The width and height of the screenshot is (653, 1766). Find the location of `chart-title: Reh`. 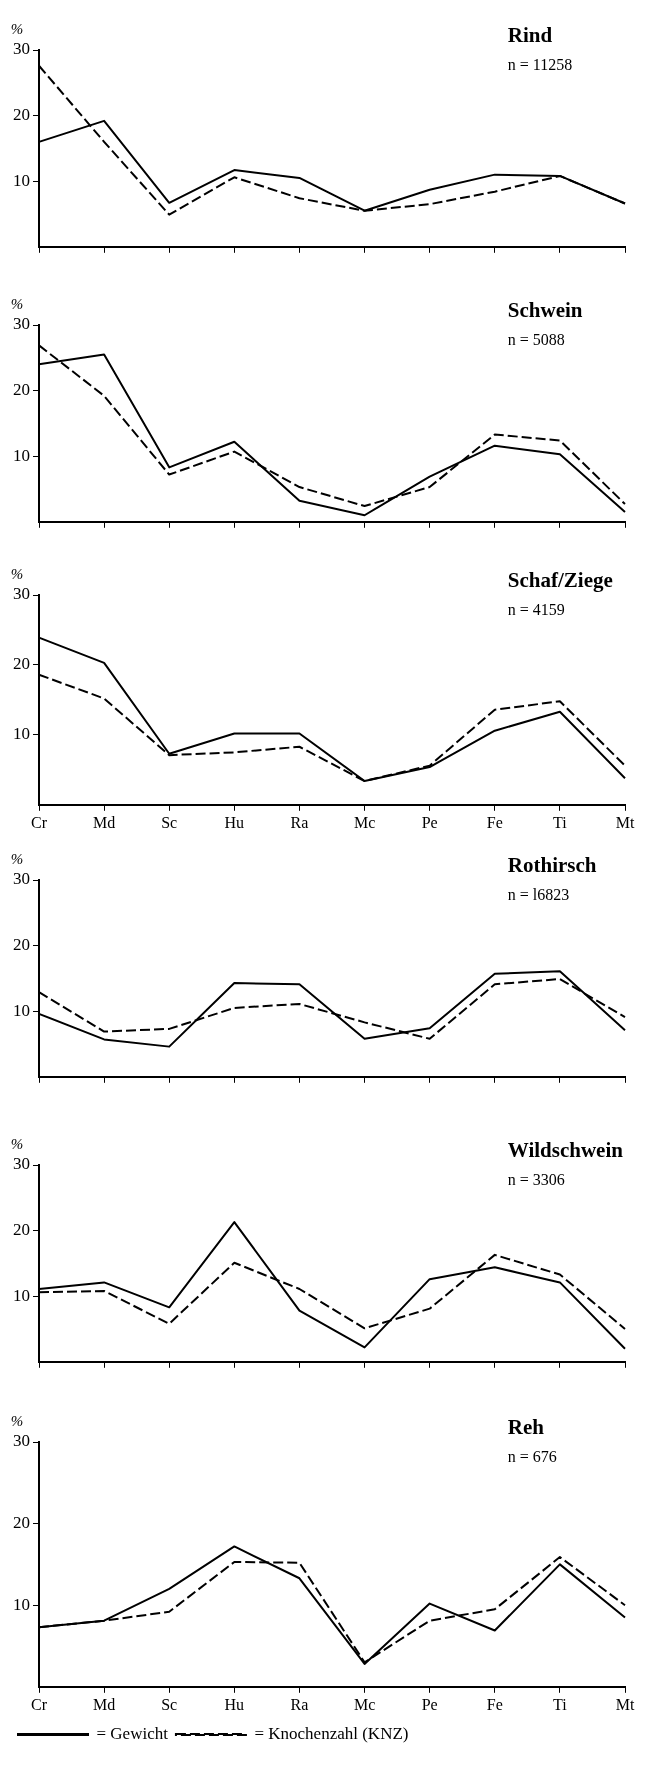

chart-title: Reh is located at coordinates (526, 1427).